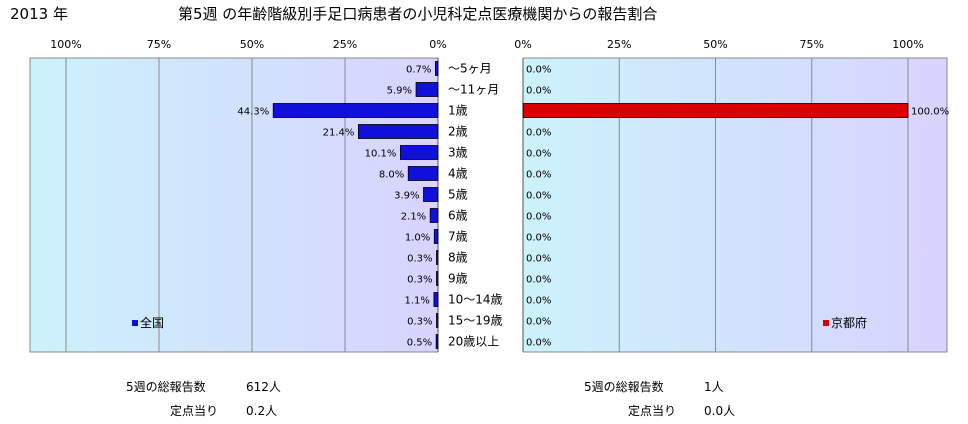  What do you see at coordinates (252, 44) in the screenshot?
I see `left-tick-label: 50%` at bounding box center [252, 44].